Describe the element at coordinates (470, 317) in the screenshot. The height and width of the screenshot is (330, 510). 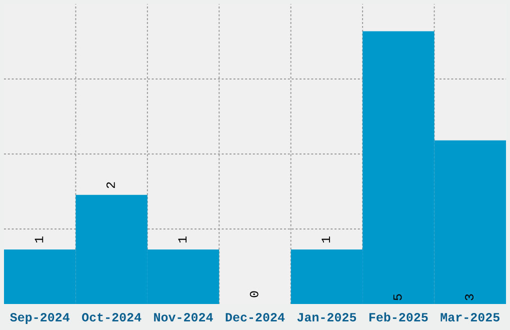
I see `x-tick-label: Mar-2025` at that location.